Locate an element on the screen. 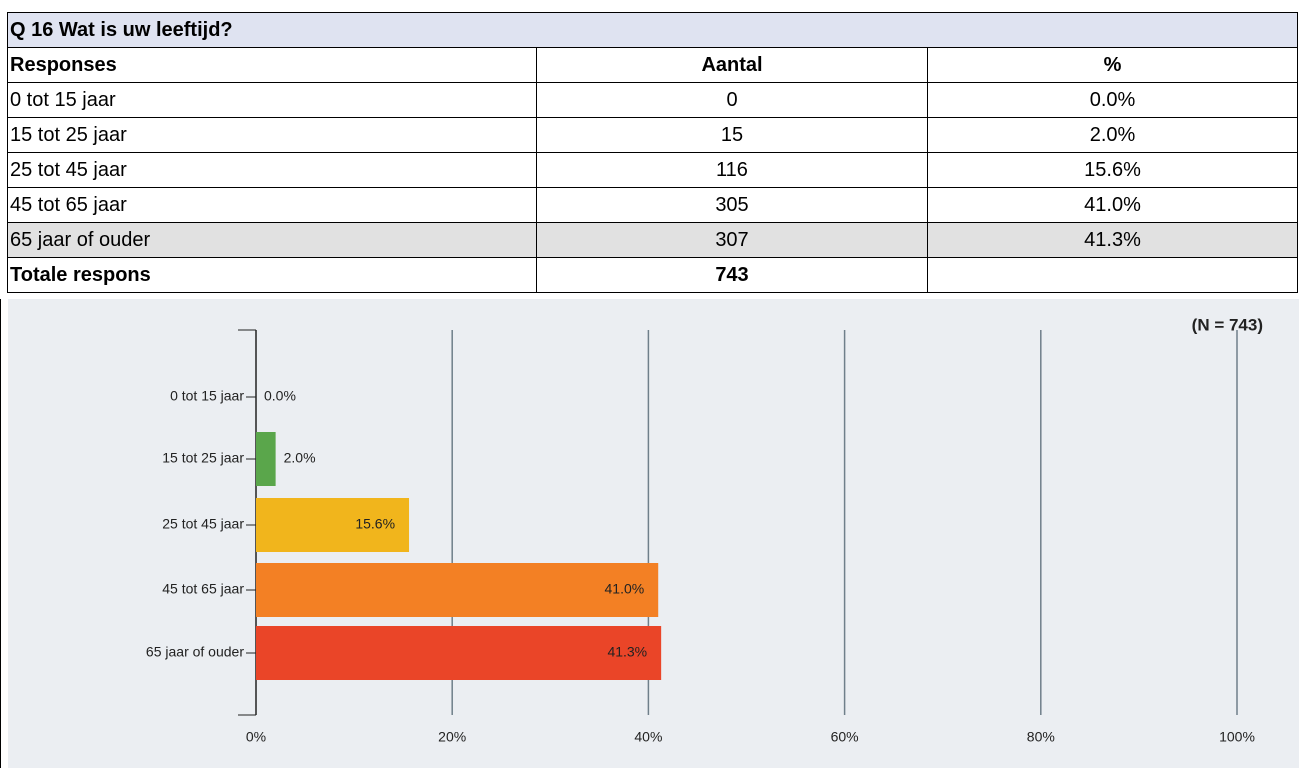 This screenshot has height=768, width=1300. total-cell: 743 is located at coordinates (732, 275).